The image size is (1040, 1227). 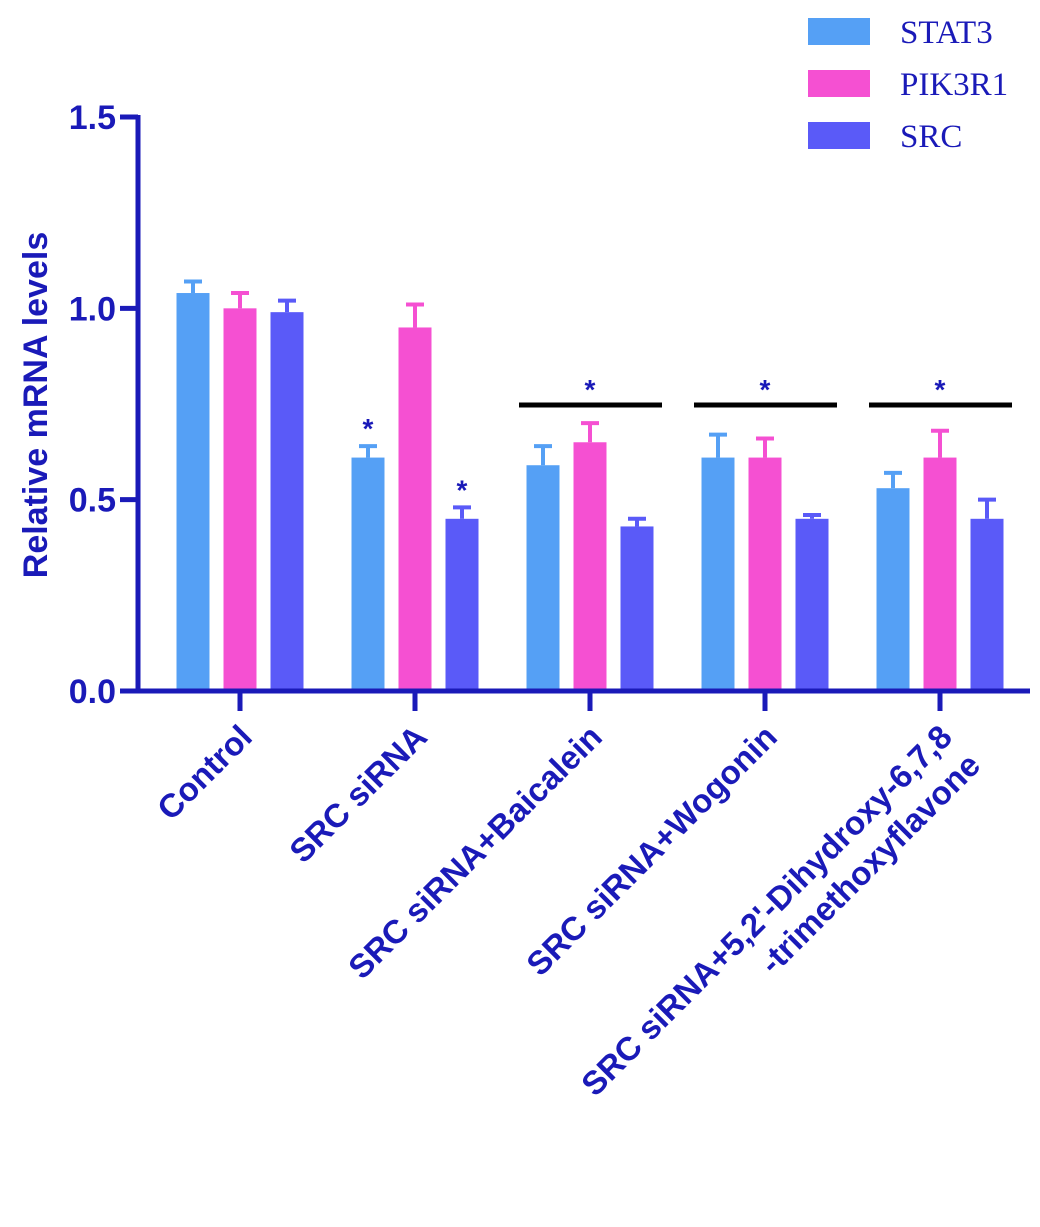 I want to click on legend: STAT3 PIK3R1 SRC, so click(x=908, y=85).